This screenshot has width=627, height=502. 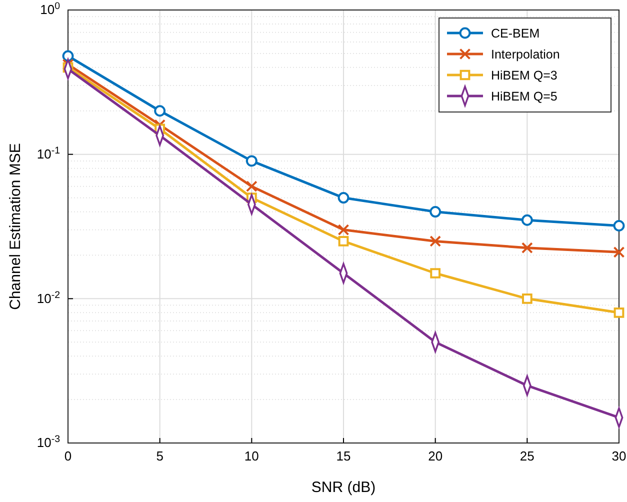 What do you see at coordinates (619, 456) in the screenshot?
I see `x-tick-label: 30` at bounding box center [619, 456].